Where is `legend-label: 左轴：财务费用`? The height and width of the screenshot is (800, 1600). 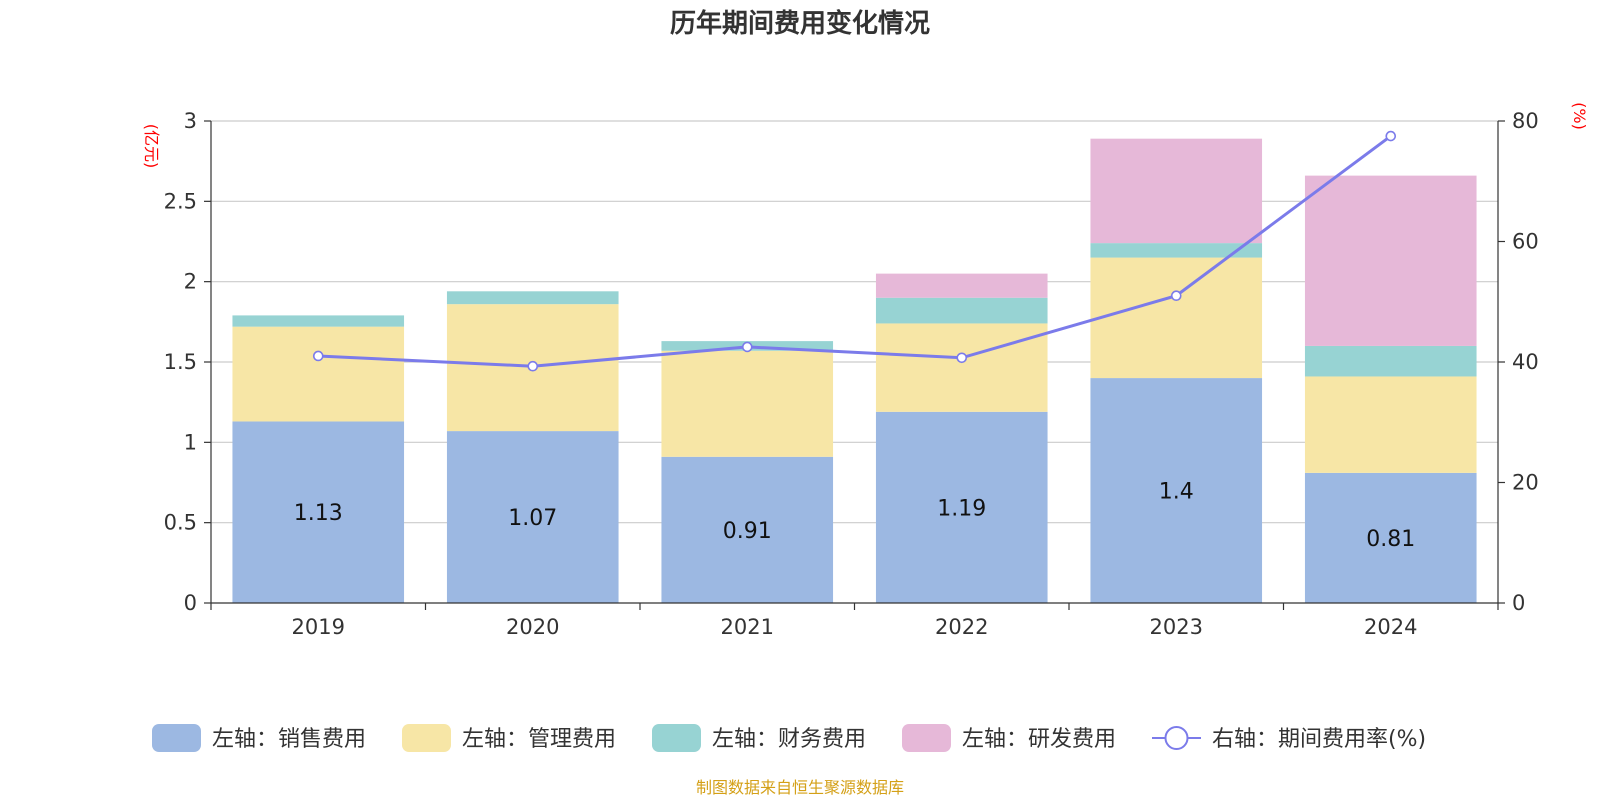
legend-label: 左轴：财务费用 is located at coordinates (789, 739).